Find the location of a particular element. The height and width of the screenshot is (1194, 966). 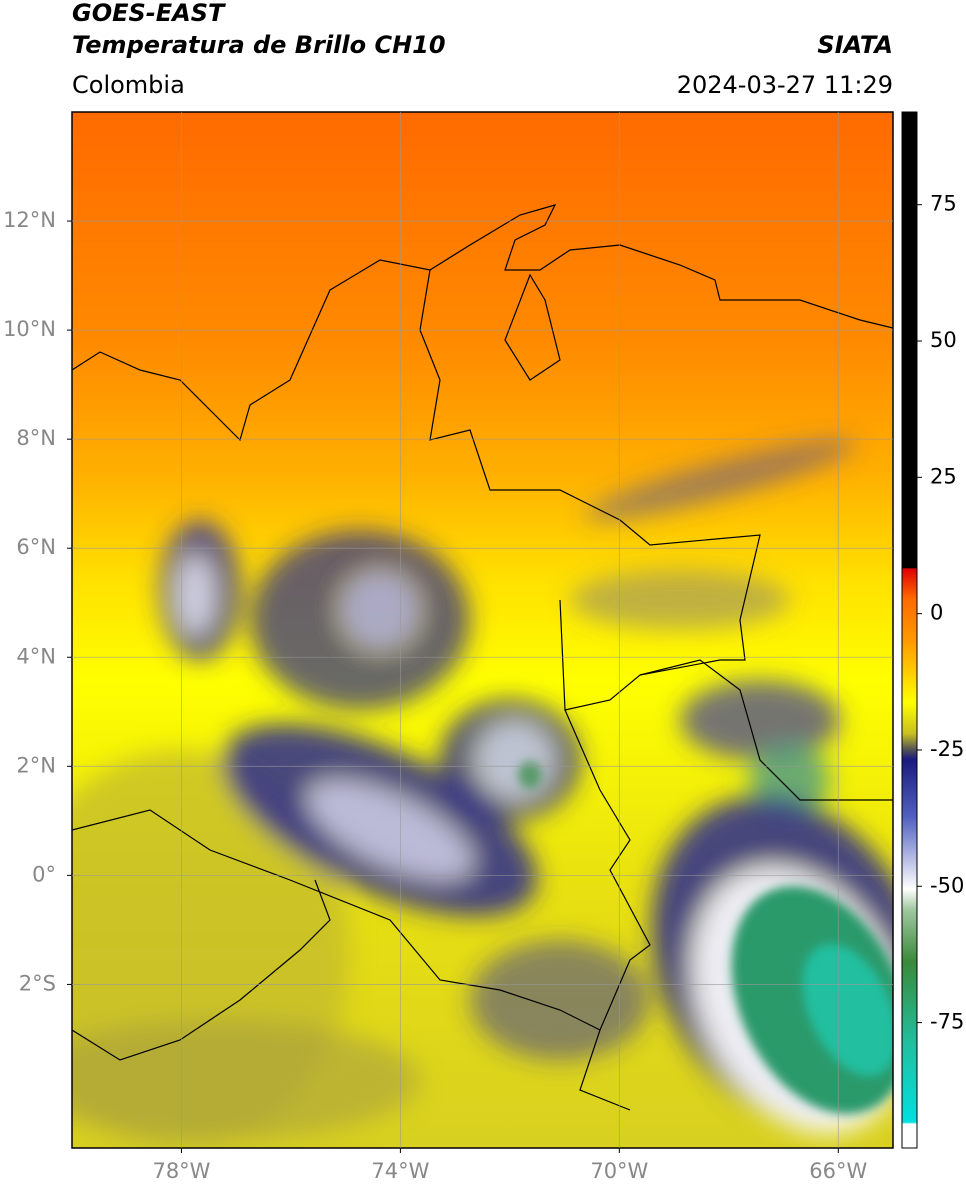

lon-label: 78°W is located at coordinates (181, 1171).